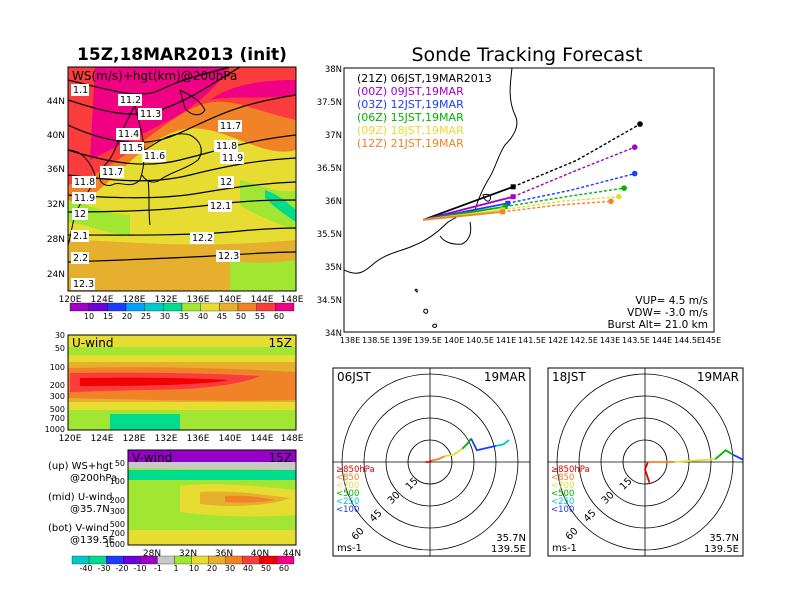 Image resolution: width=792 pixels, height=612 pixels. Describe the element at coordinates (562, 478) in the screenshot. I see `level-legend-entry: <850` at that location.